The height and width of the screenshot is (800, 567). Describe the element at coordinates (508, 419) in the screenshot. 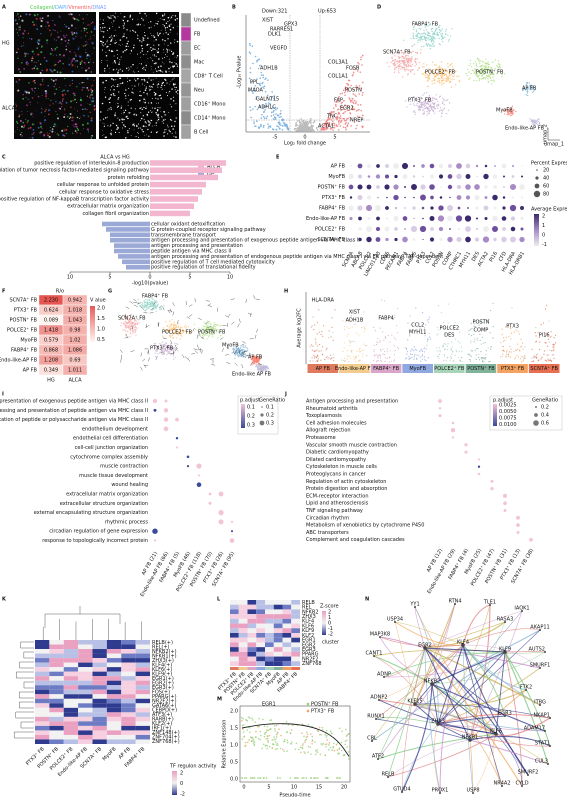

I see `legend-label: 0.0075` at that location.